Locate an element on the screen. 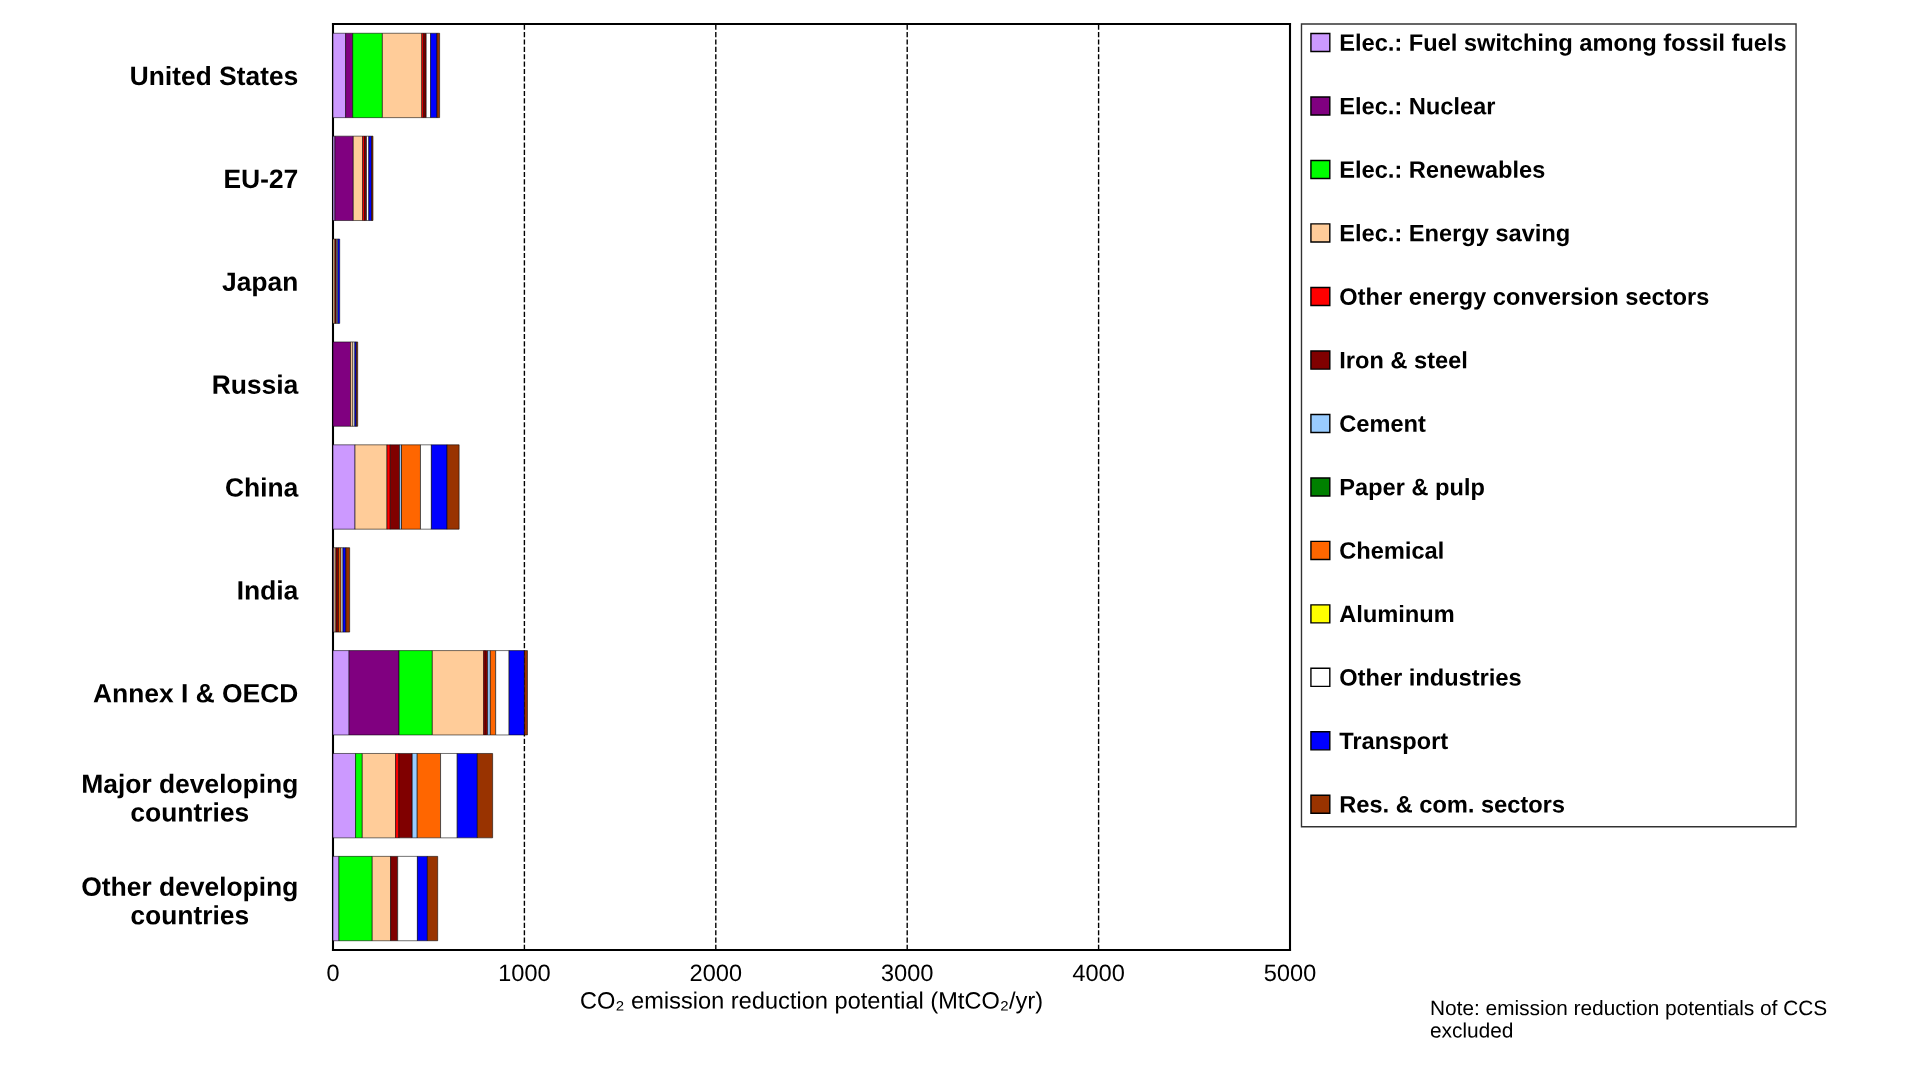  x-tick-label: 3000 is located at coordinates (907, 973).